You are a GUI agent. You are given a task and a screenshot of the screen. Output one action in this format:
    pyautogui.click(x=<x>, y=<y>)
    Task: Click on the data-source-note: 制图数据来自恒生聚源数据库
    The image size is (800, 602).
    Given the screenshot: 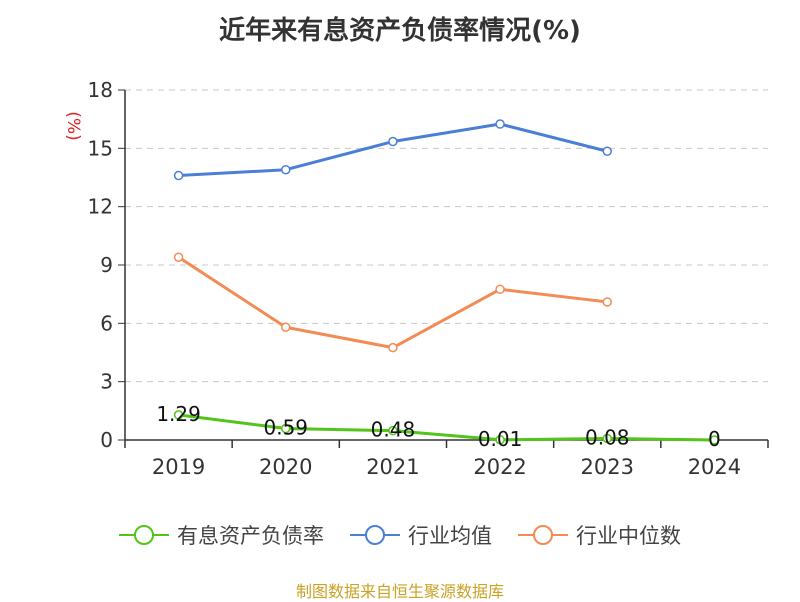 What is the action you would take?
    pyautogui.click(x=399, y=591)
    